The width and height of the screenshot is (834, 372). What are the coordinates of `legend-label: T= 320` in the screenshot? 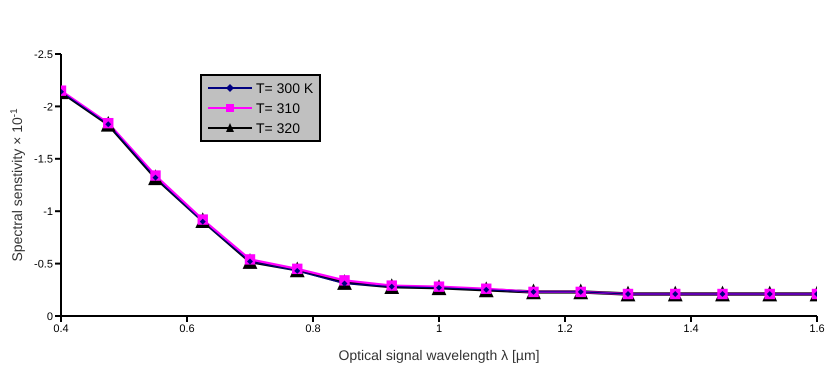 It's located at (278, 128).